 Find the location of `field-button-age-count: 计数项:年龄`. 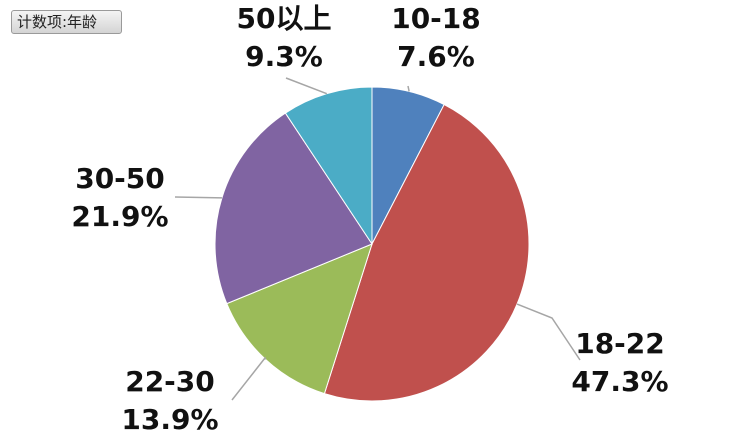

field-button-age-count: 计数项:年龄 is located at coordinates (66, 22).